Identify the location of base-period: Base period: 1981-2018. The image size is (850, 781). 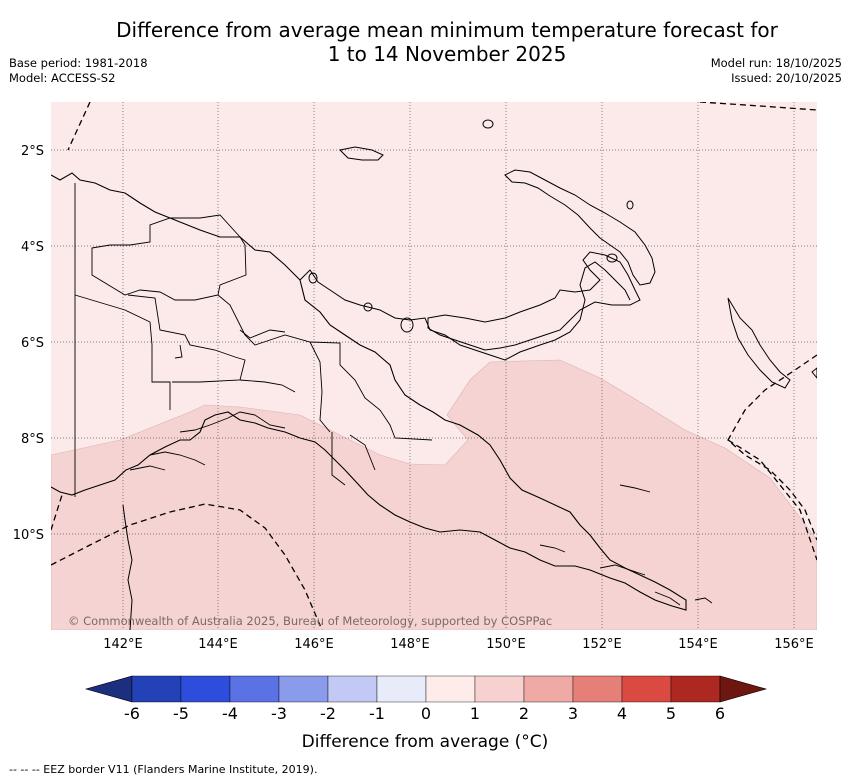
(78, 63).